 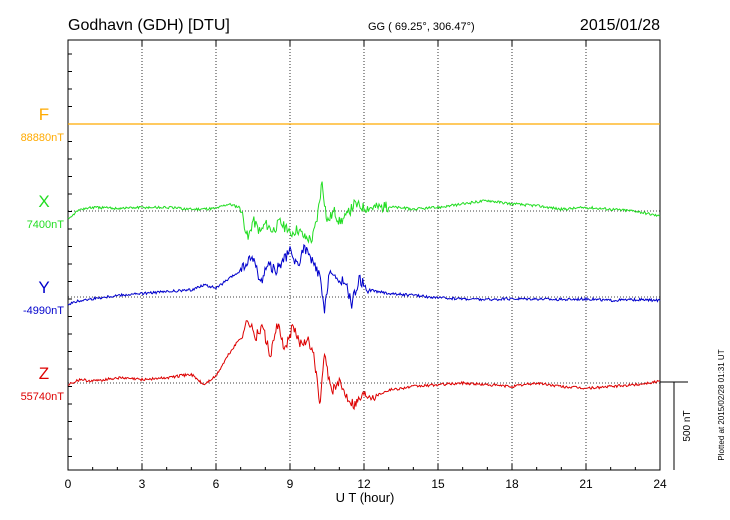 I want to click on series-line-x, so click(x=364, y=213).